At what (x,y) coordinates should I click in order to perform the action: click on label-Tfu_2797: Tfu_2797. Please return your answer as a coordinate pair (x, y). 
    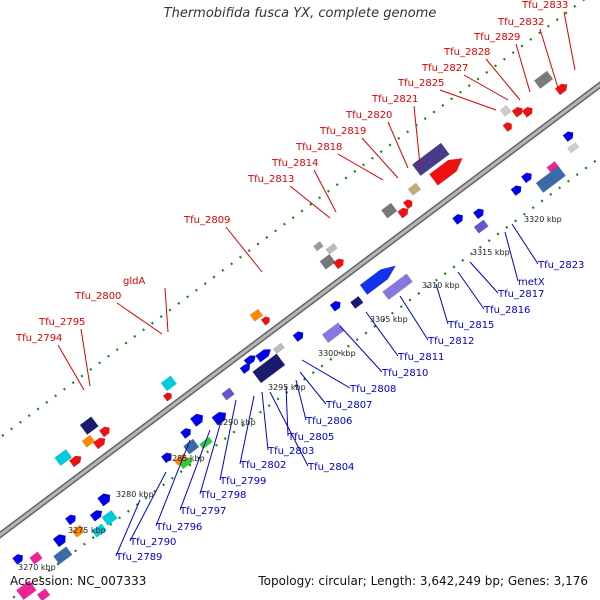
    Looking at the image, I should click on (202, 511).